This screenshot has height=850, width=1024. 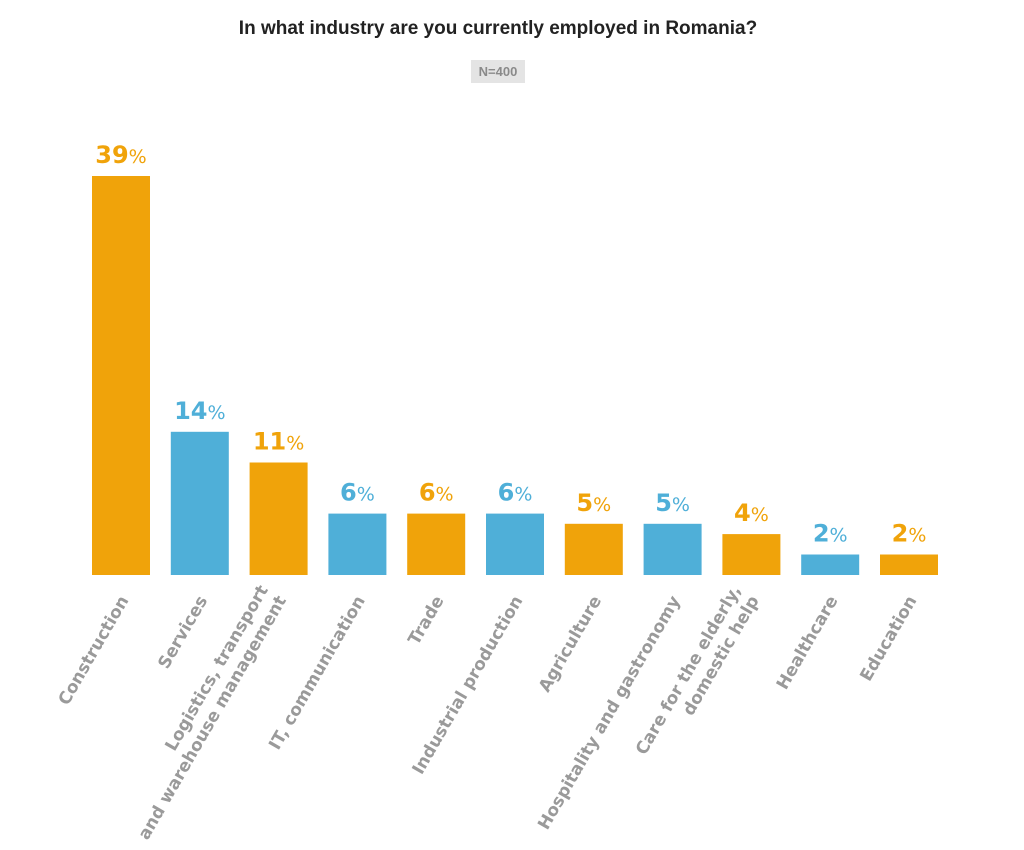 I want to click on sample-size-badge: N=400, so click(x=498, y=71).